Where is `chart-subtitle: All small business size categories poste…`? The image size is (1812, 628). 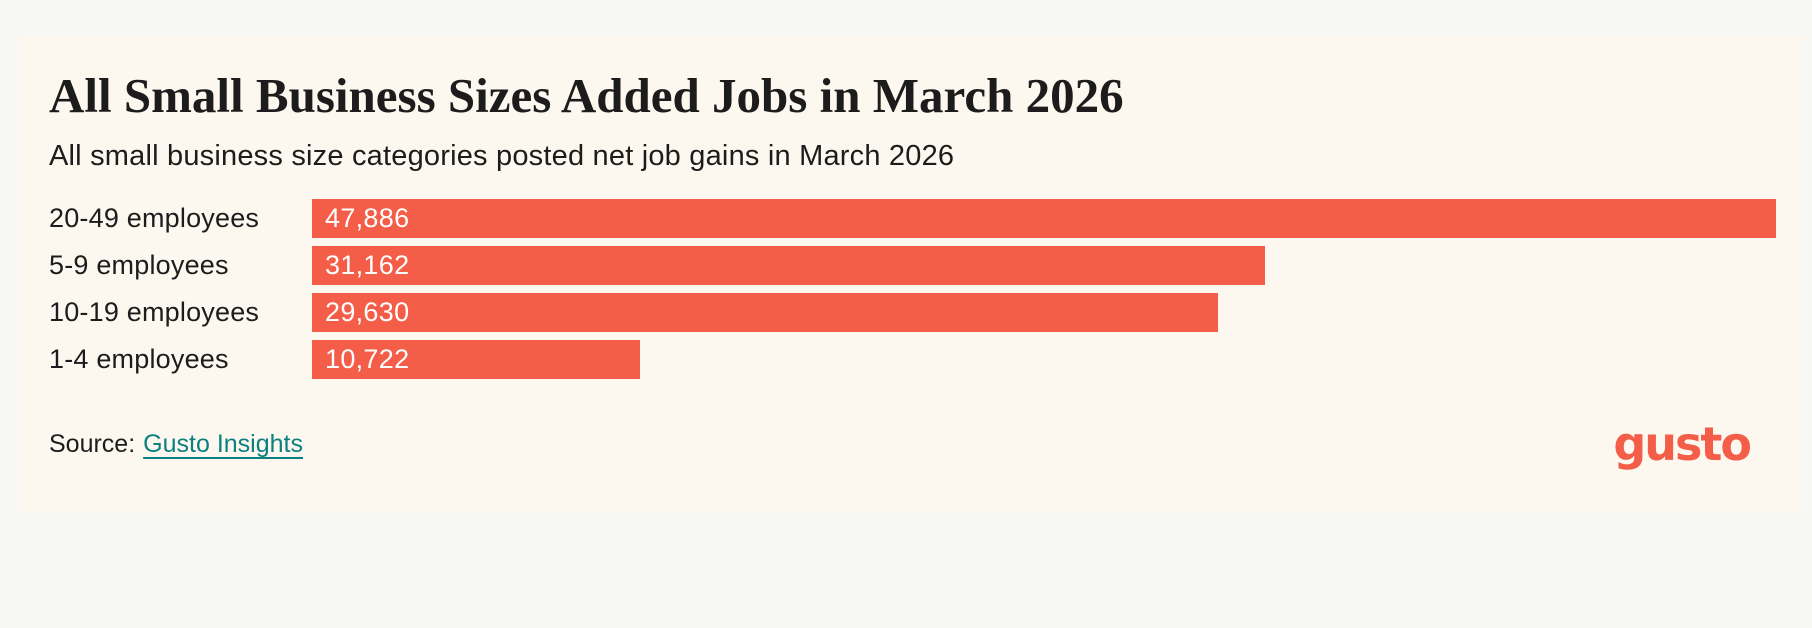
chart-subtitle: All small business size categories poste… is located at coordinates (502, 156).